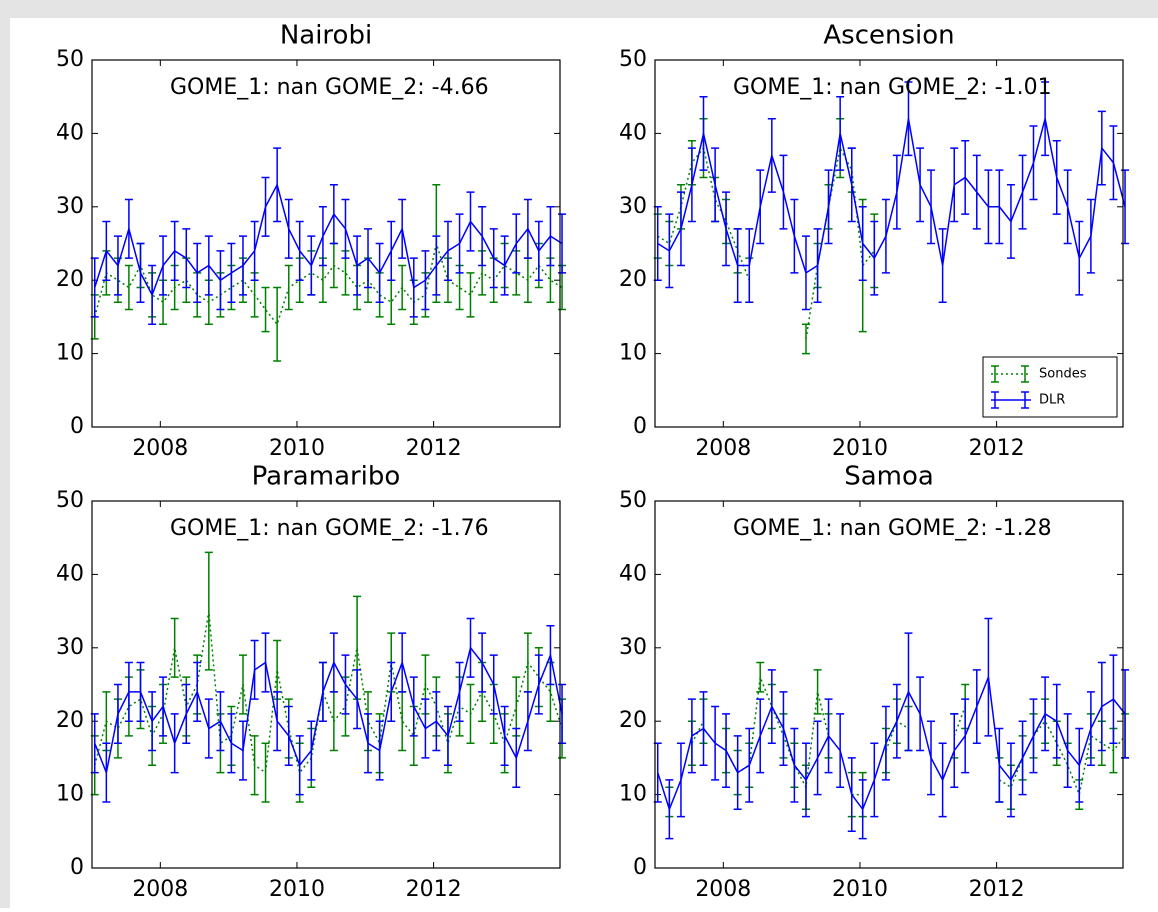 The width and height of the screenshot is (1158, 912). I want to click on x-tick-label: 2010, so click(297, 889).